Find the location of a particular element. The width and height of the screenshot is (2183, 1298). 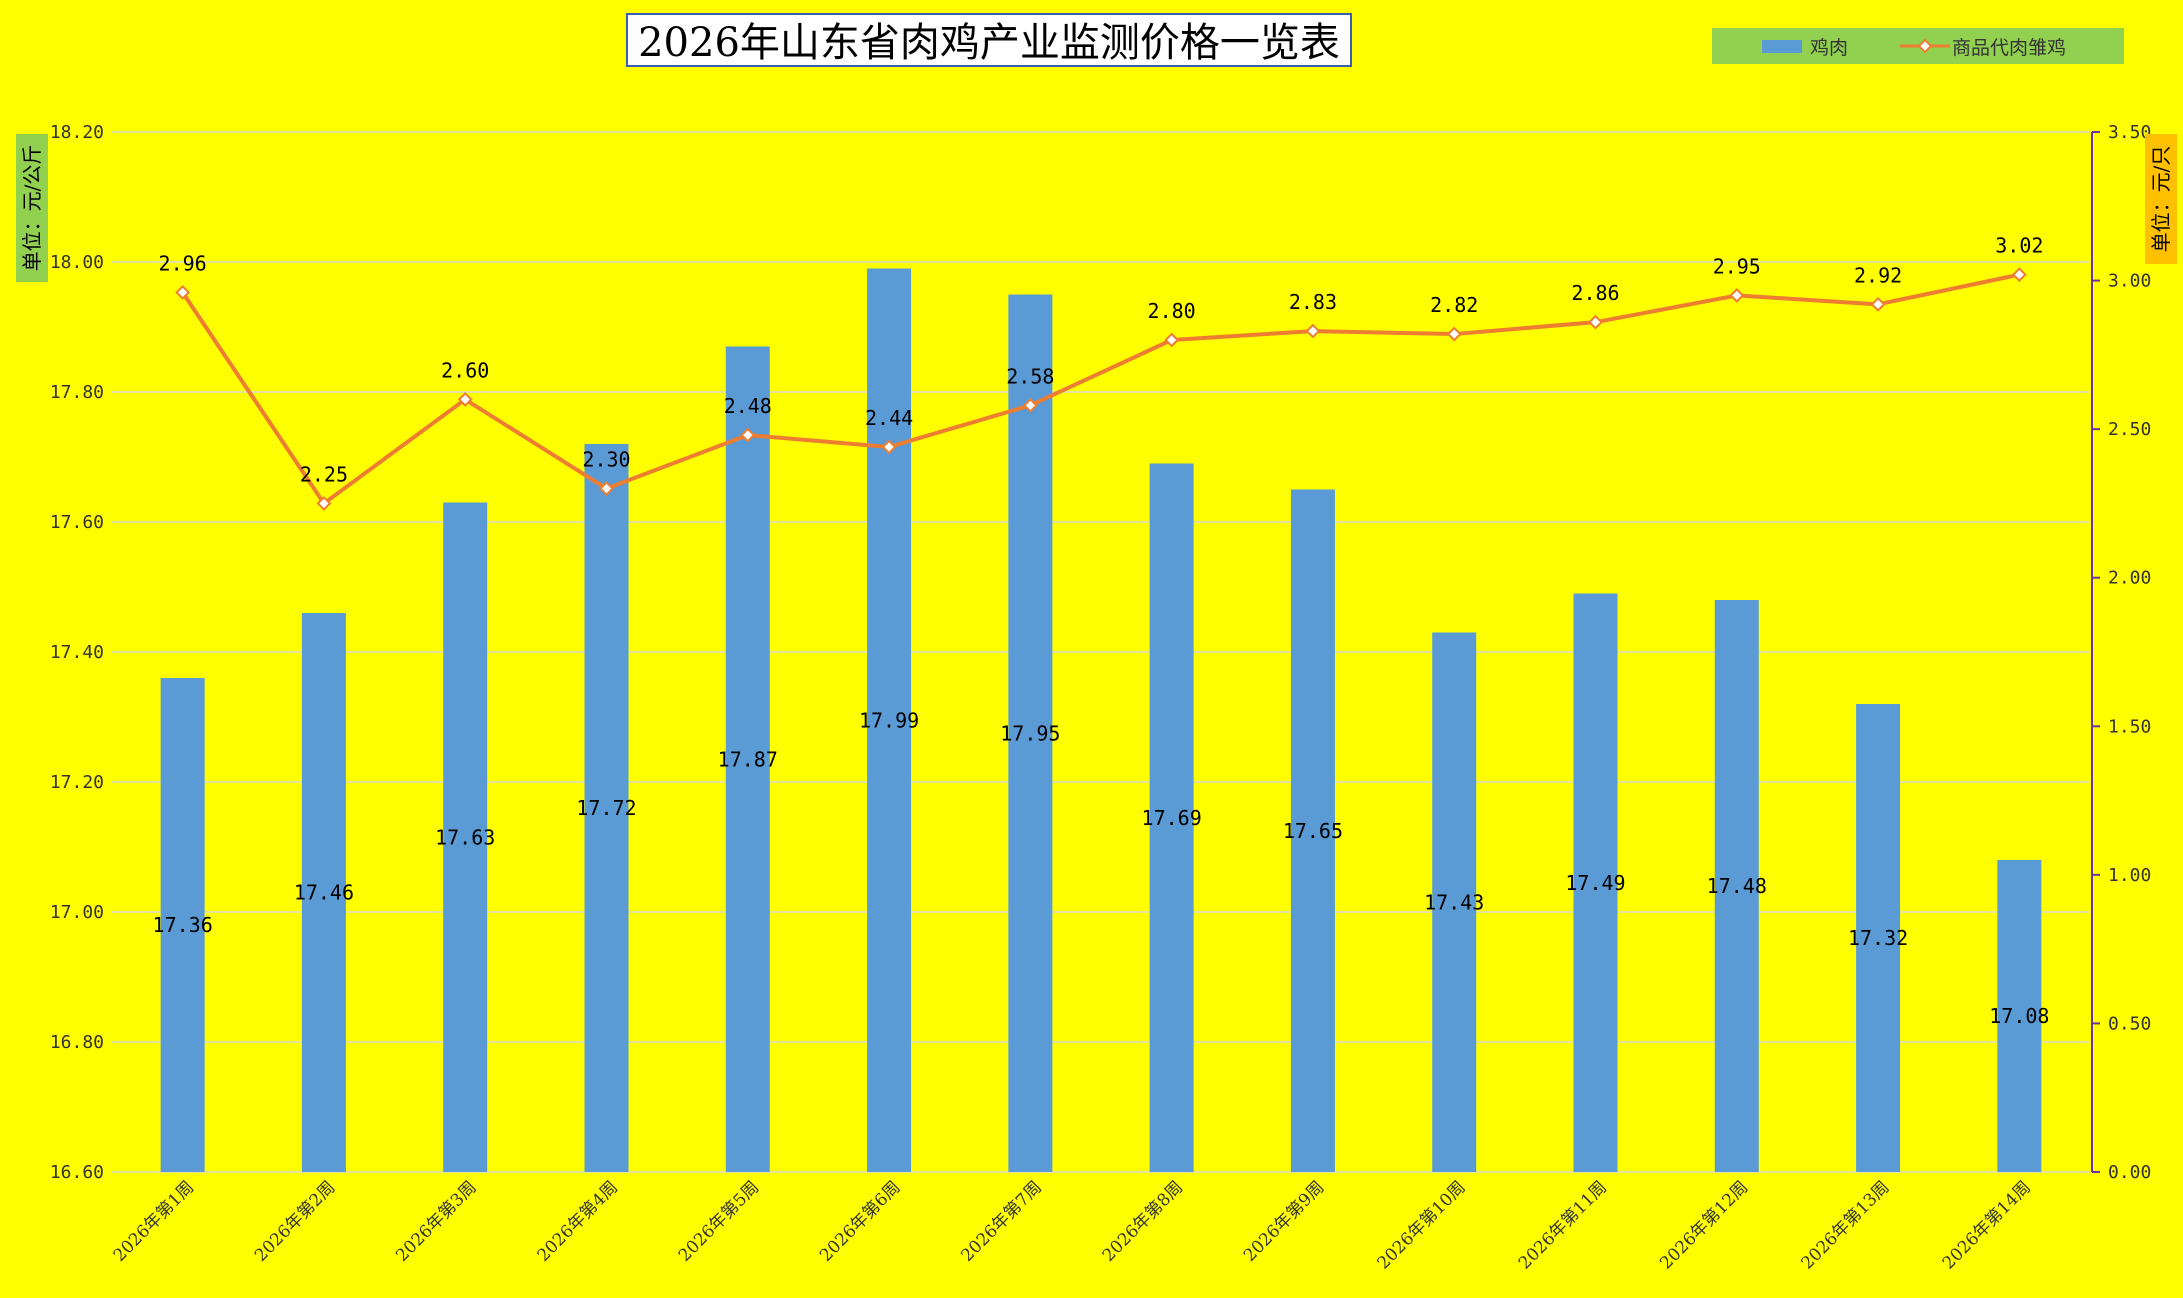

left-tick-label: 18.20 is located at coordinates (77, 132).